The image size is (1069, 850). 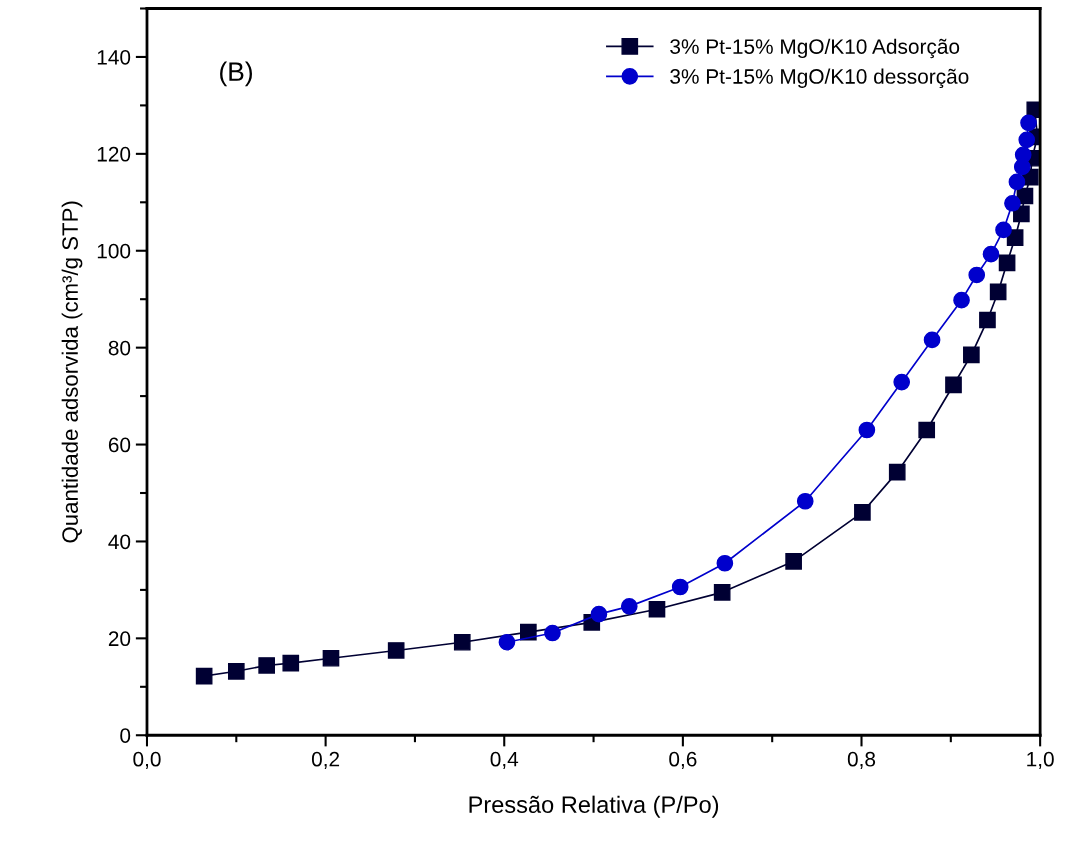 I want to click on legend-label: 3% Pt-15% MgO/K10 Adsorção, so click(x=815, y=48).